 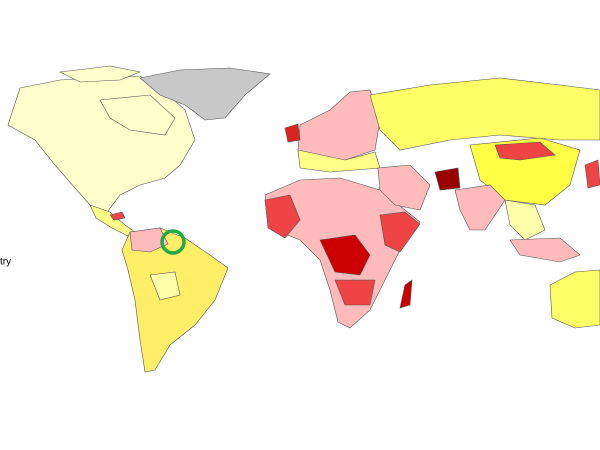 What do you see at coordinates (574, 299) in the screenshot?
I see `australia` at bounding box center [574, 299].